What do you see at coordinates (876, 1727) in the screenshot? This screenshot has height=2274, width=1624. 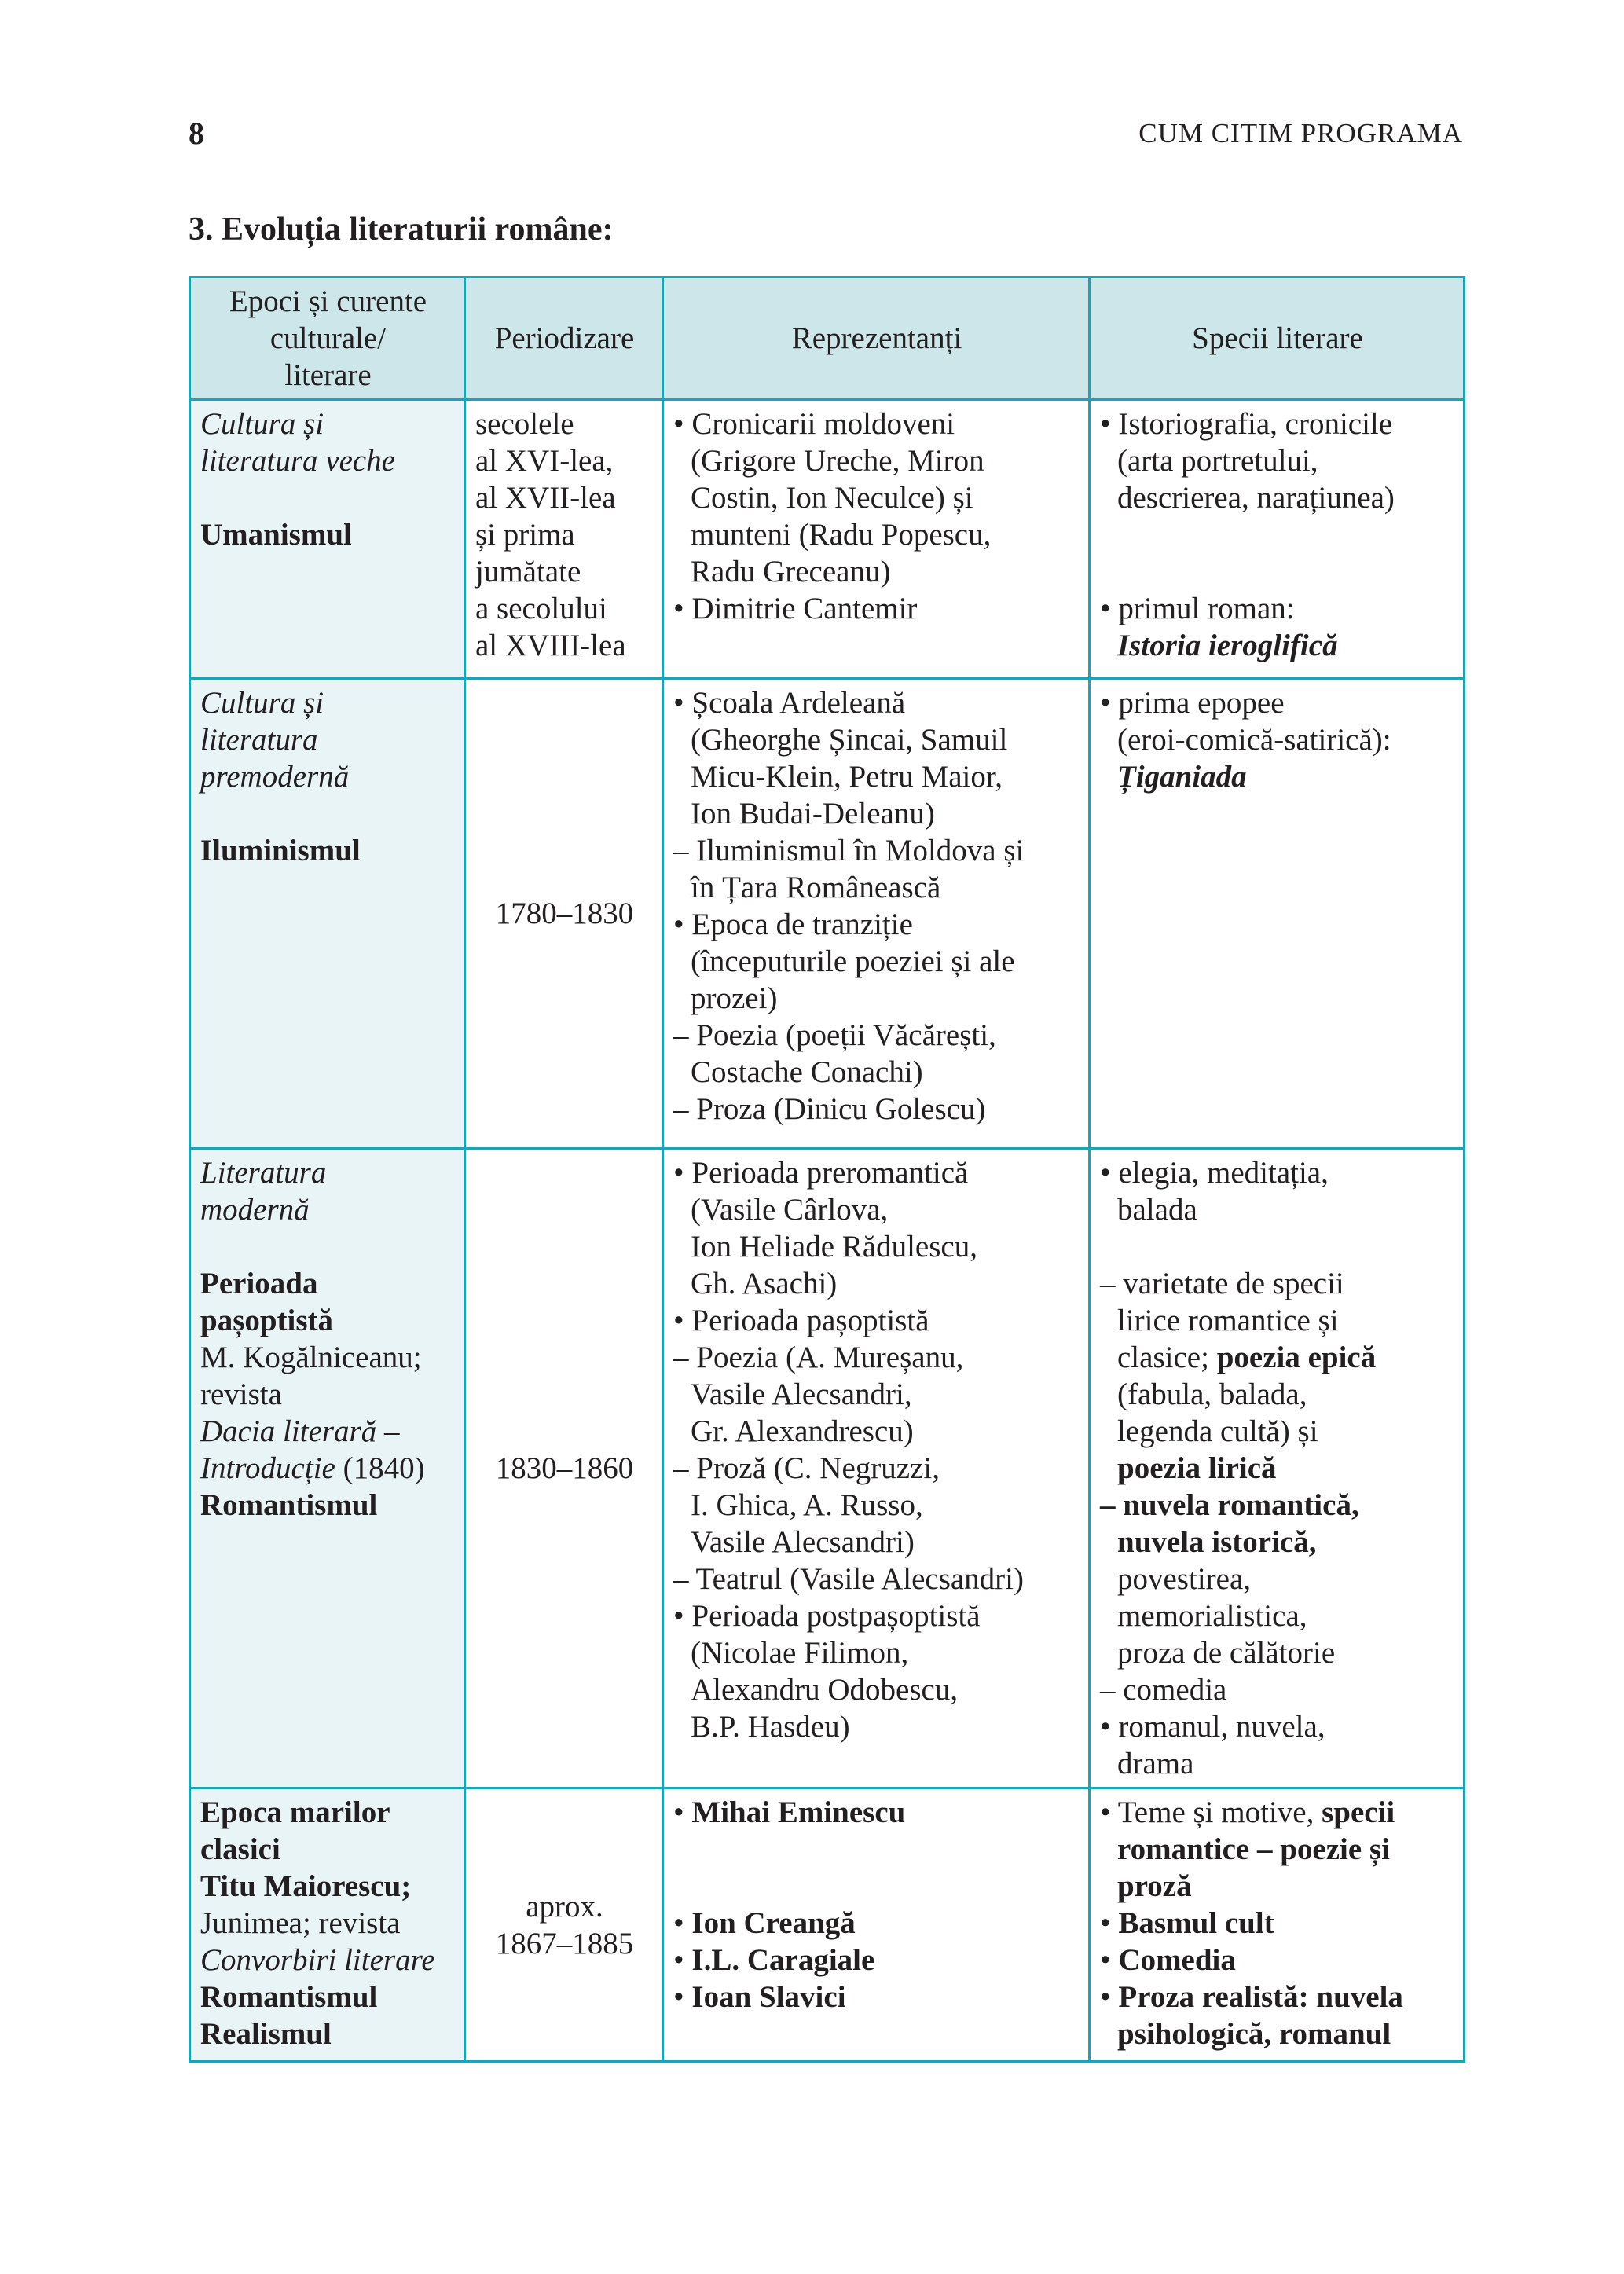 I see `text-line: B.P. Hasdeu)` at bounding box center [876, 1727].